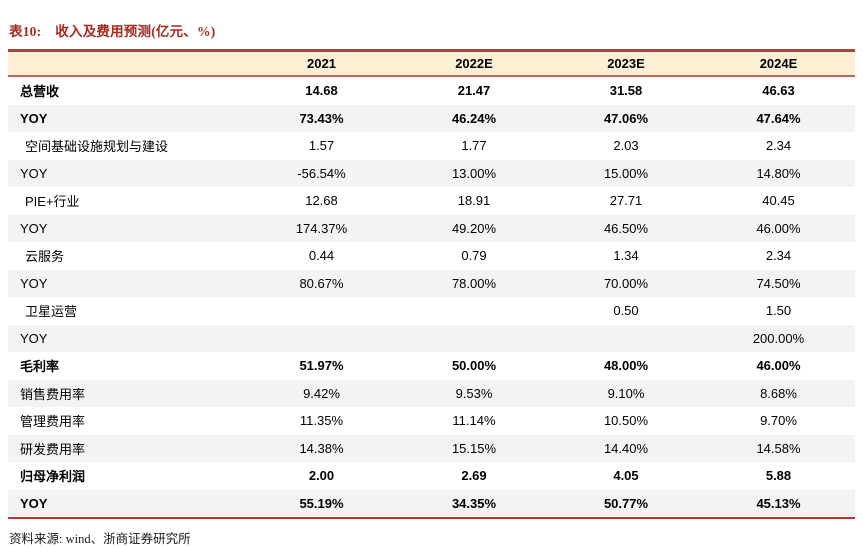  What do you see at coordinates (474, 448) in the screenshot?
I see `cell-value: 15.15%` at bounding box center [474, 448].